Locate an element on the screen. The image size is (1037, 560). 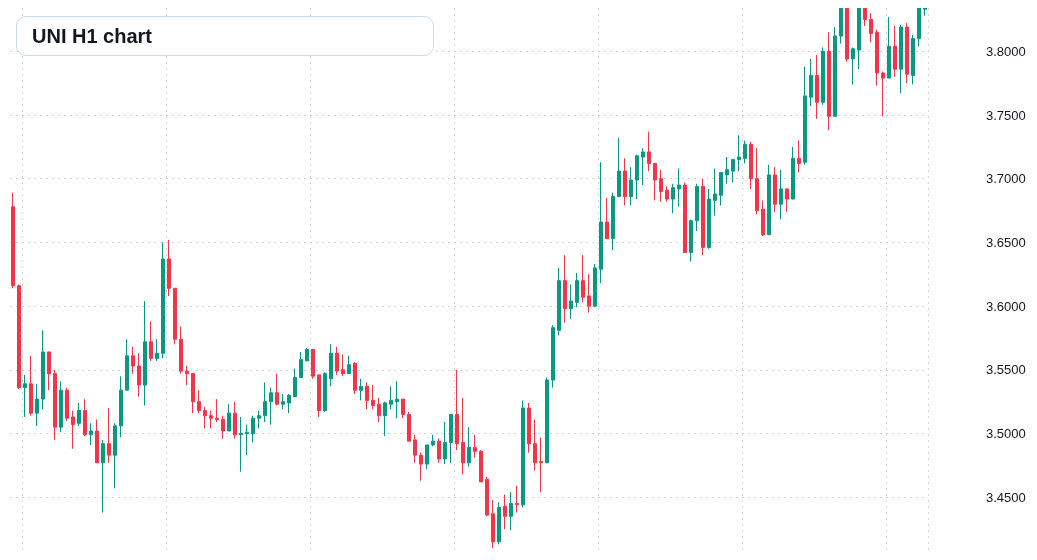
title-panel: UNI H1 chart is located at coordinates (225, 36).